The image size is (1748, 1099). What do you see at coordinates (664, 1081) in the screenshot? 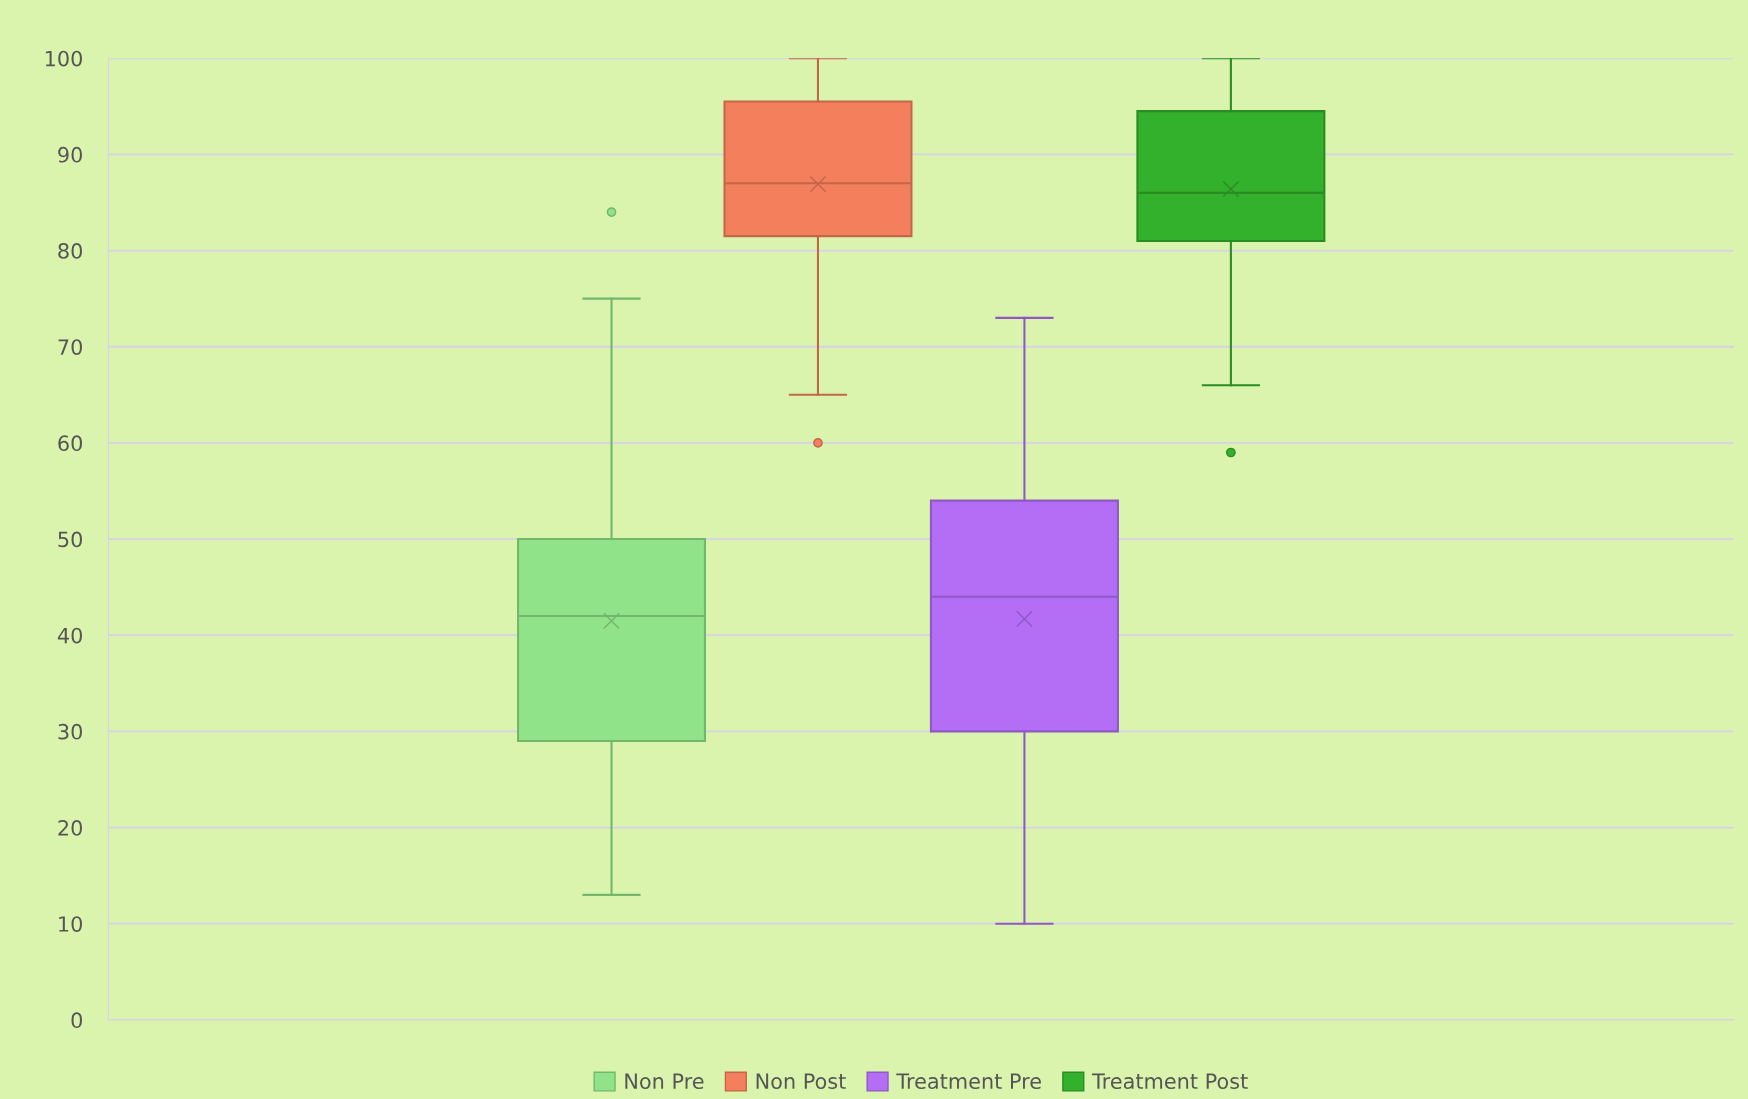
I see `legend-label: Non Pre` at bounding box center [664, 1081].